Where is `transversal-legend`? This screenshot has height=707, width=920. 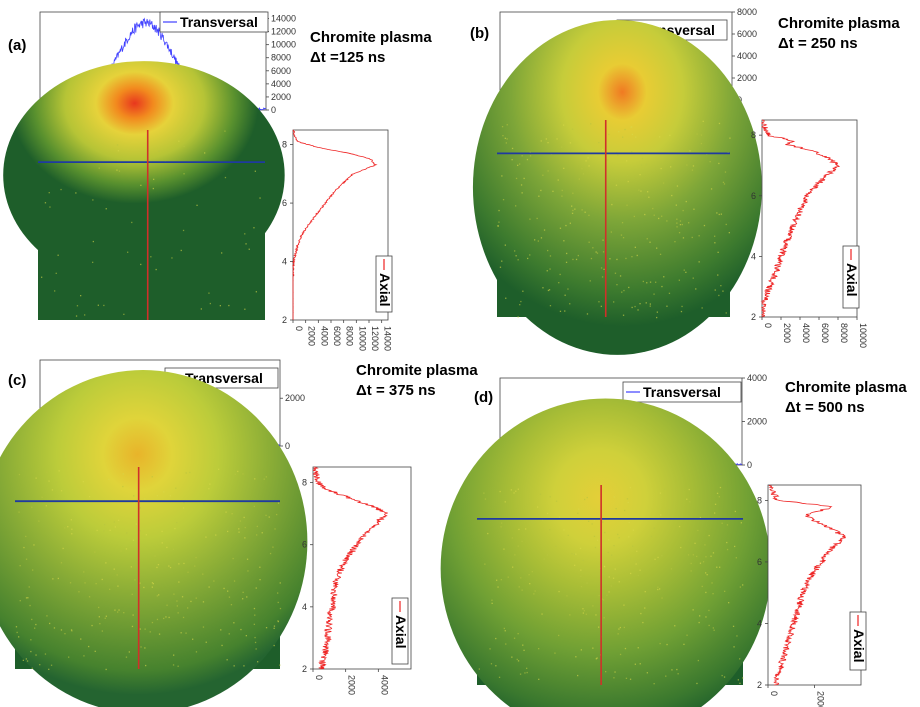 transversal-legend is located at coordinates (214, 22).